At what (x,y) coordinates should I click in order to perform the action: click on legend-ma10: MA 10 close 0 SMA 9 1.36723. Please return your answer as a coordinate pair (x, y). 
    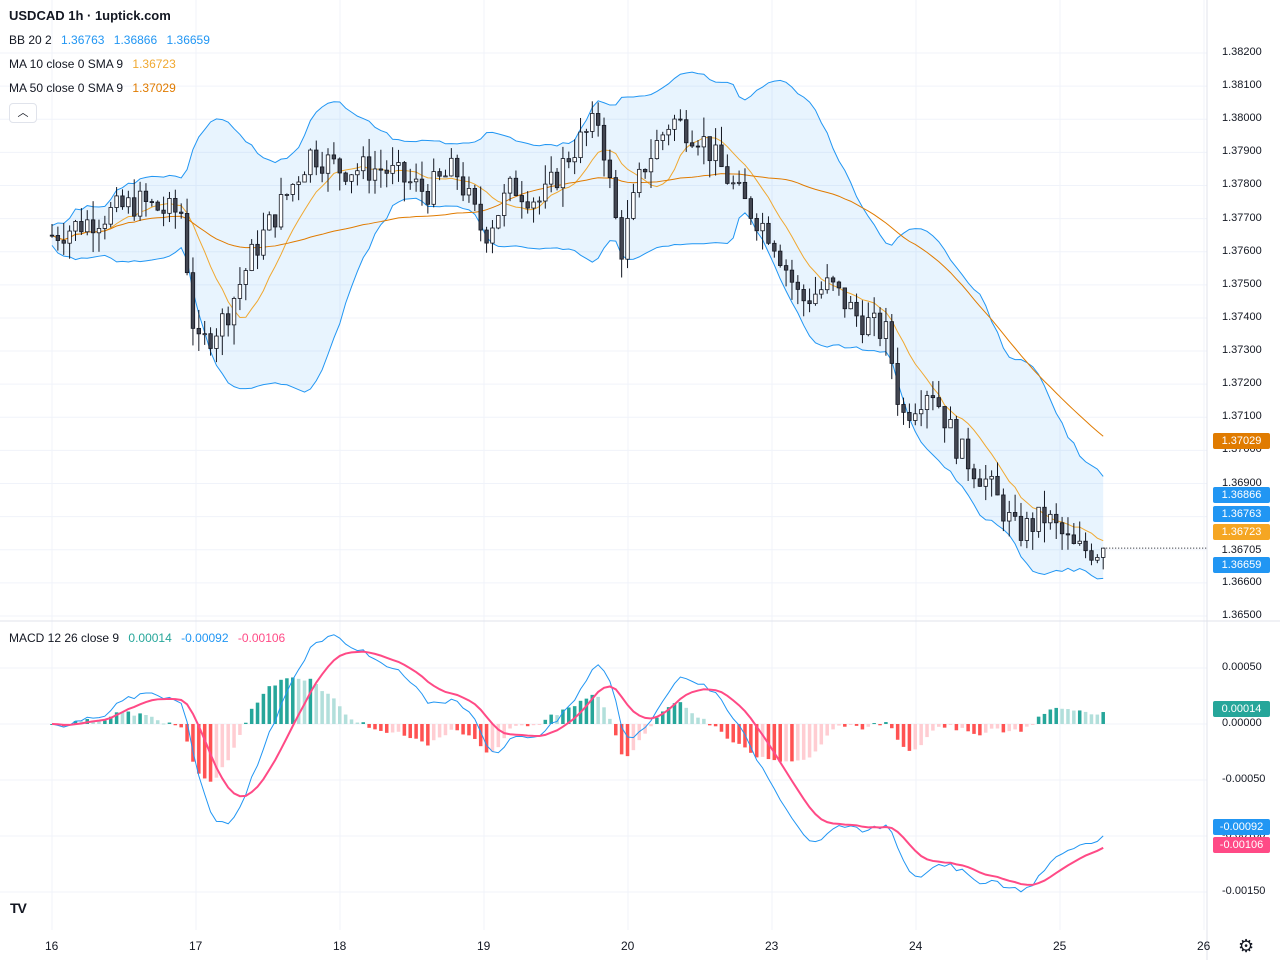
    Looking at the image, I should click on (92, 64).